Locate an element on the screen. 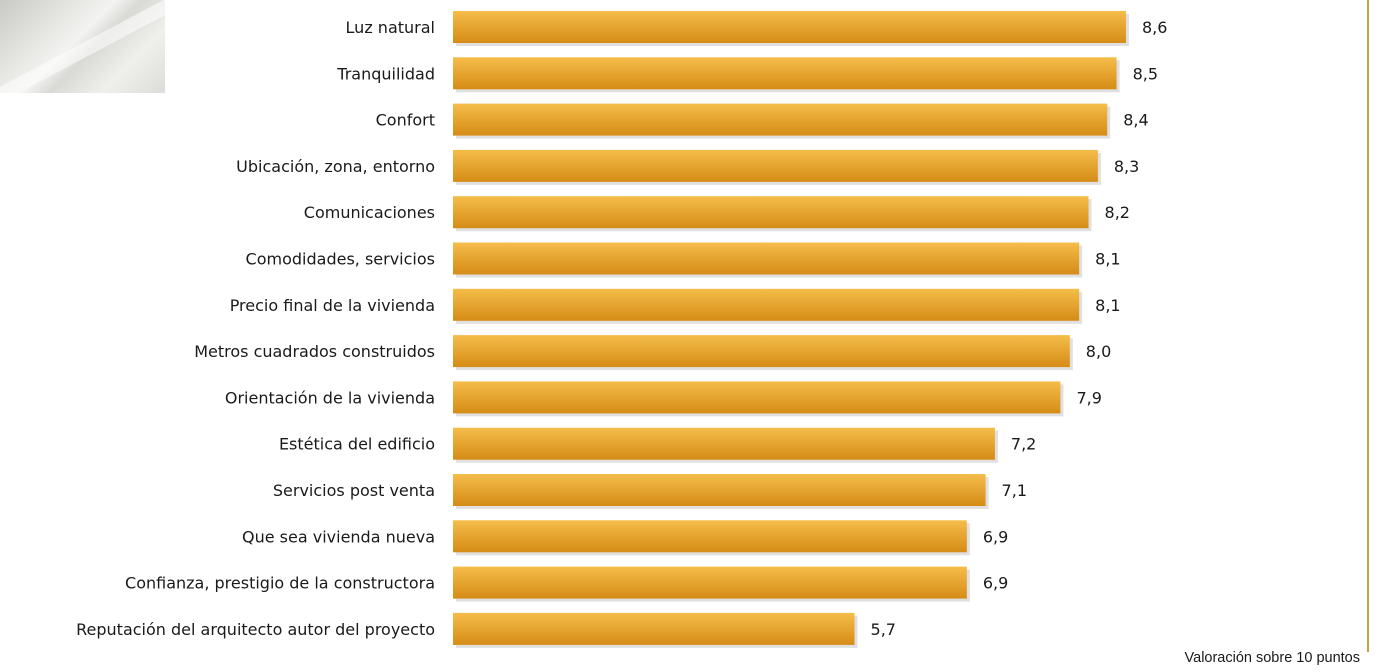 The height and width of the screenshot is (672, 1389). value-label: 7,9 is located at coordinates (1088, 397).